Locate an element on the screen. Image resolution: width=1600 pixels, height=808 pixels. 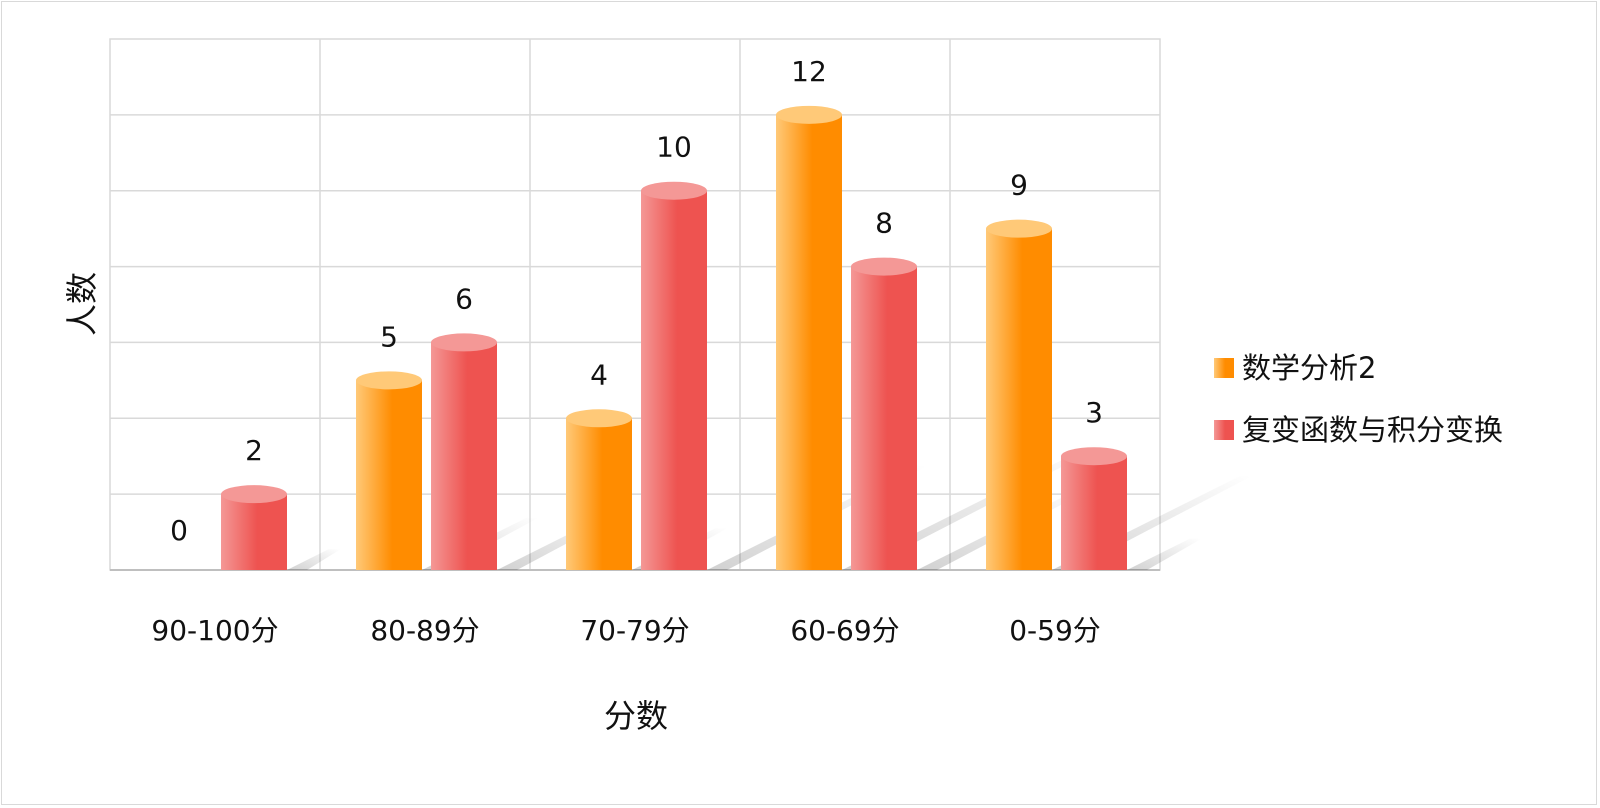
y-axis-title: 人数 is located at coordinates (82, 304).